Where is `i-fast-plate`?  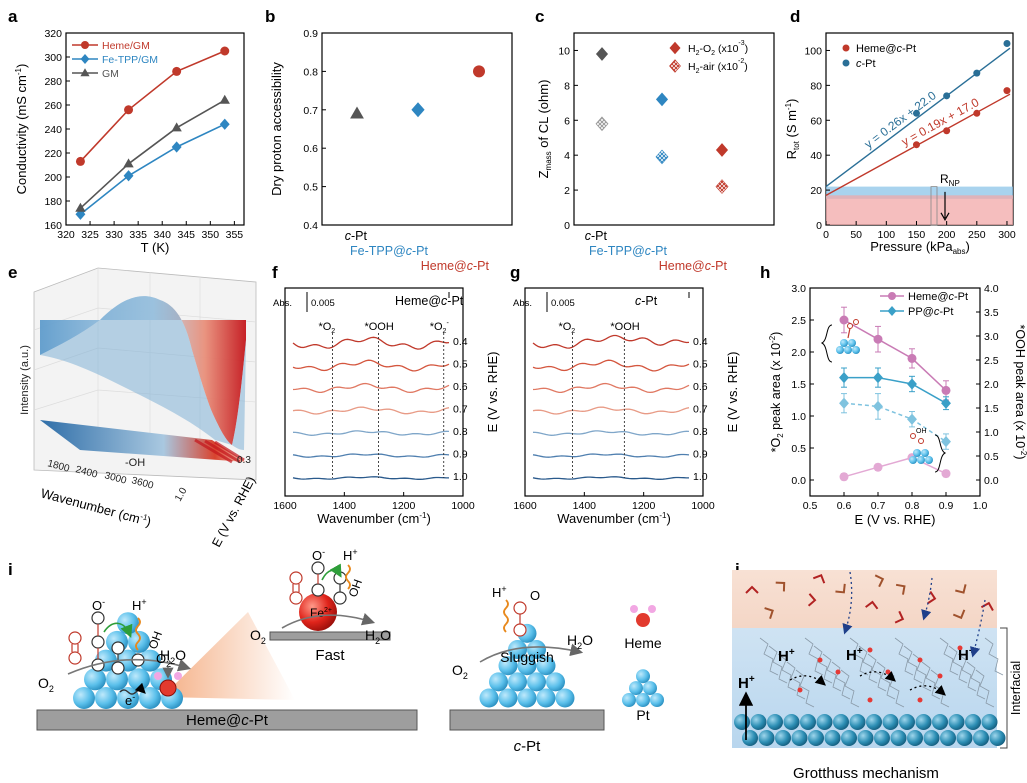 i-fast-plate is located at coordinates (330, 636).